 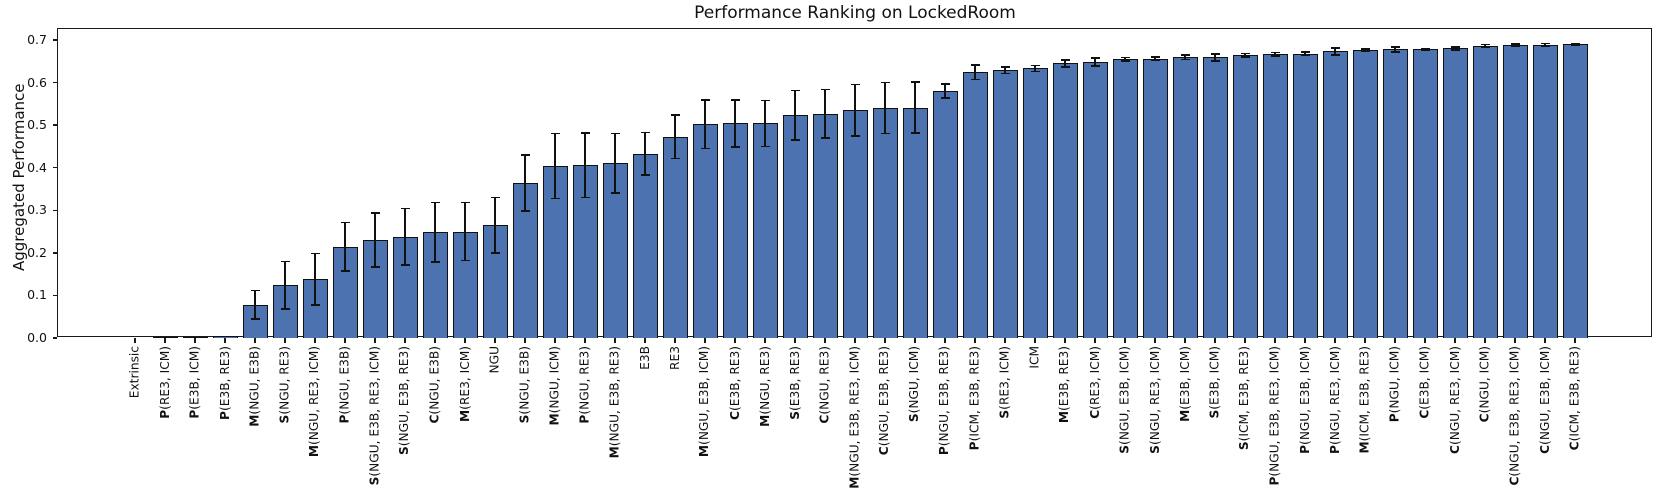 I want to click on x-tick-label: S(NGU, RE3), so click(x=284, y=385).